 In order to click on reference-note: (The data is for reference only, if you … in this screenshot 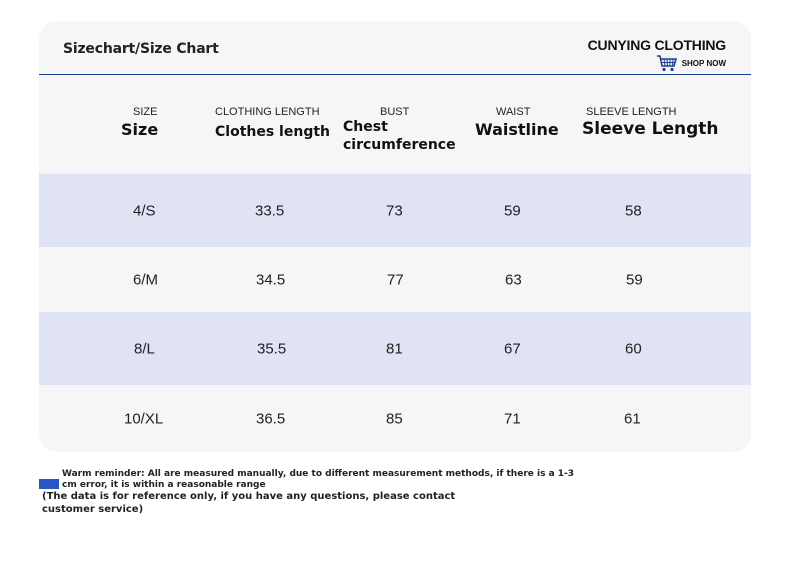, I will do `click(249, 503)`.